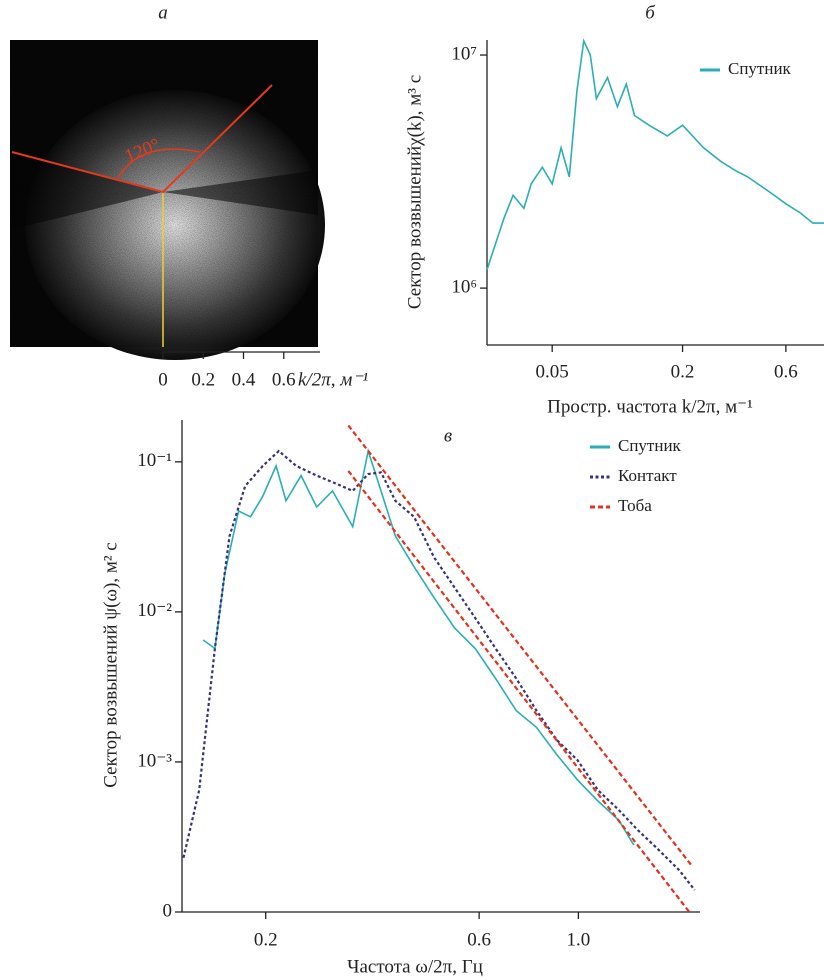  Describe the element at coordinates (167, 200) in the screenshot. I see `spectrum-image` at that location.